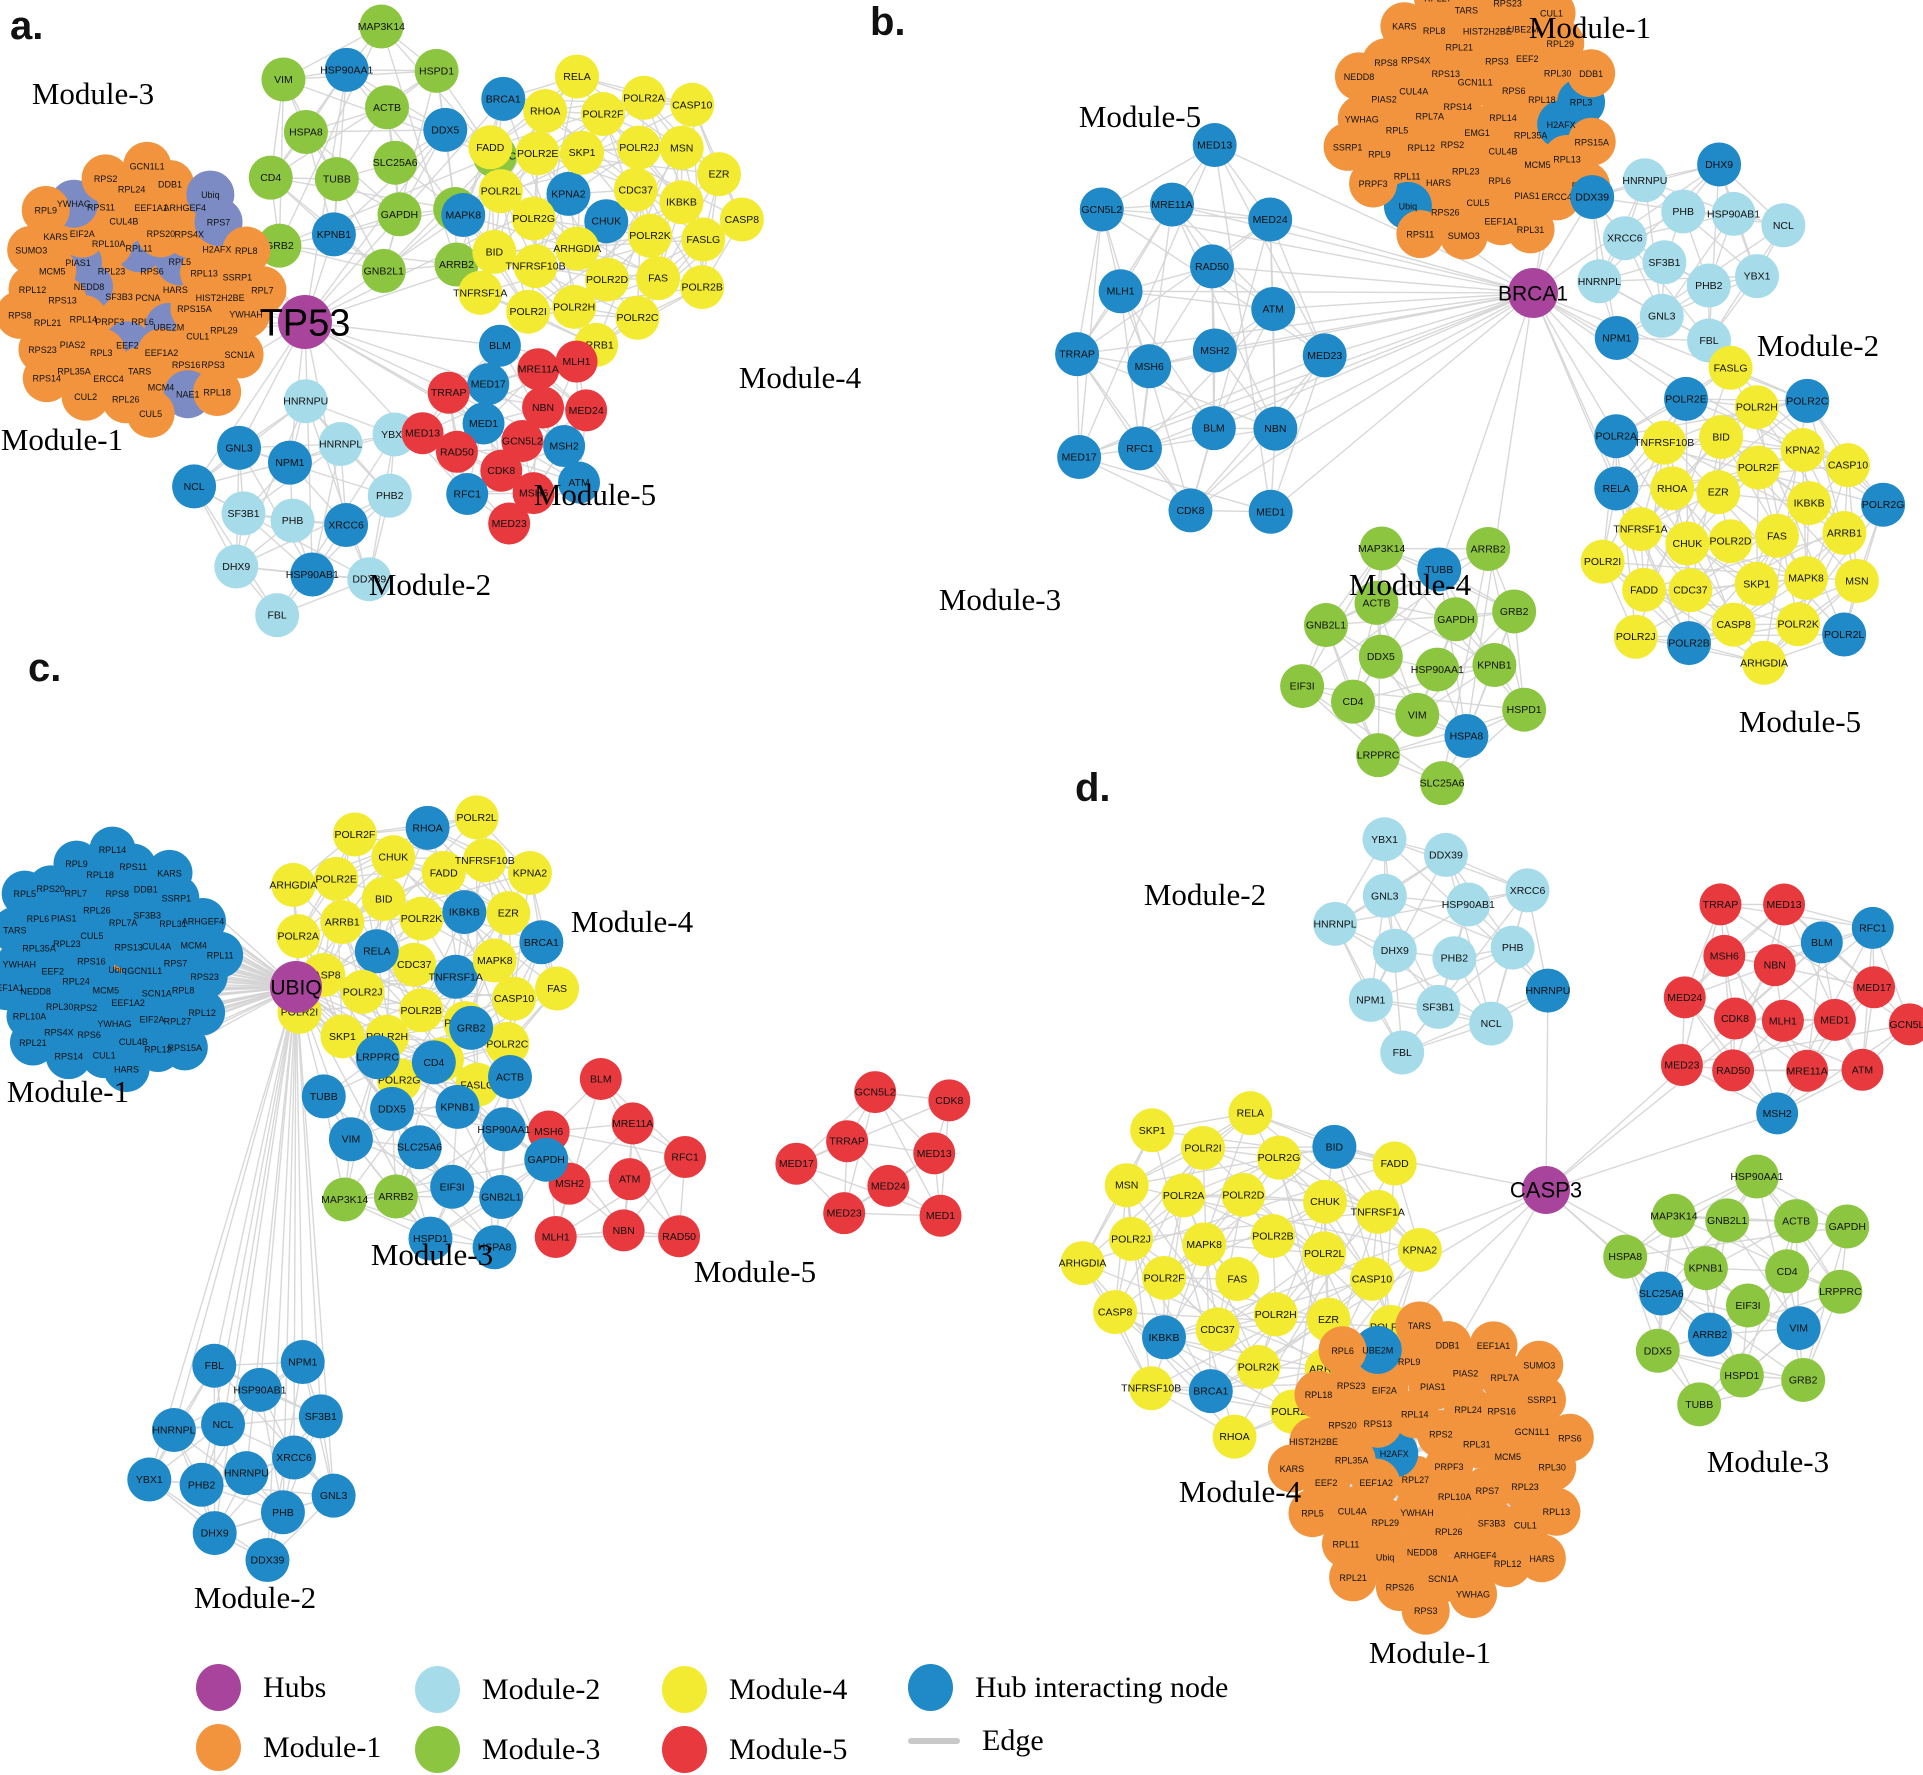 The width and height of the screenshot is (1923, 1775). I want to click on node-MSH6, so click(1149, 366).